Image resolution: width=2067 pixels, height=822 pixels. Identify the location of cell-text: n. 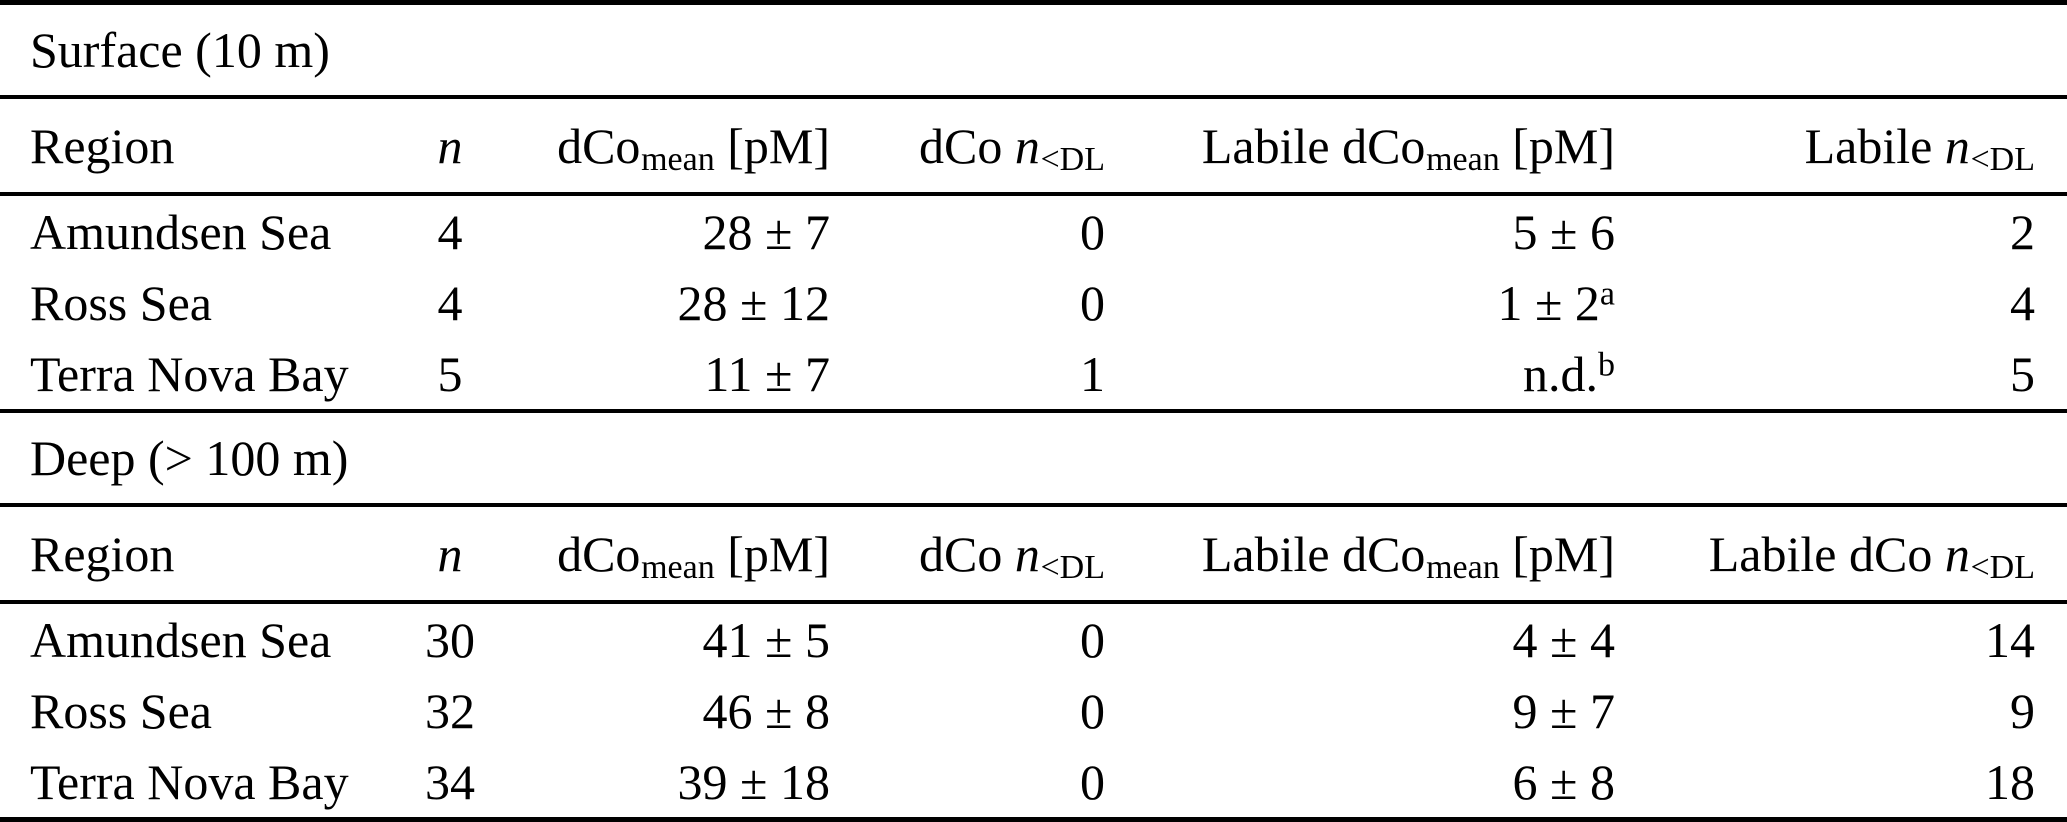
(450, 145).